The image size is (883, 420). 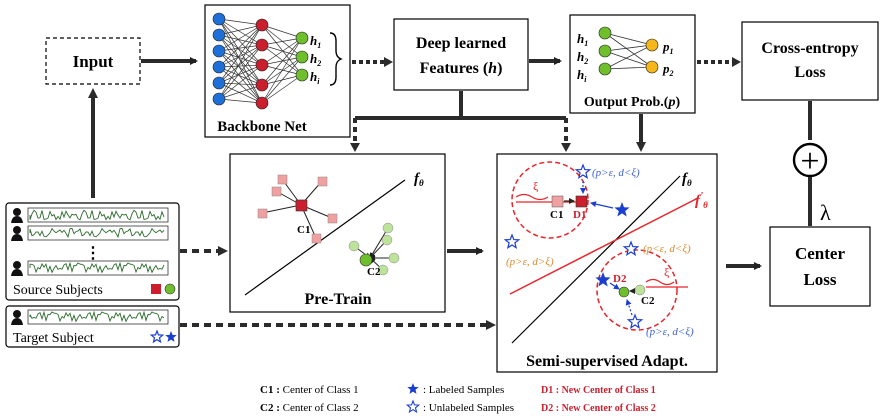 What do you see at coordinates (93, 253) in the screenshot?
I see `source-dots: ⋮` at bounding box center [93, 253].